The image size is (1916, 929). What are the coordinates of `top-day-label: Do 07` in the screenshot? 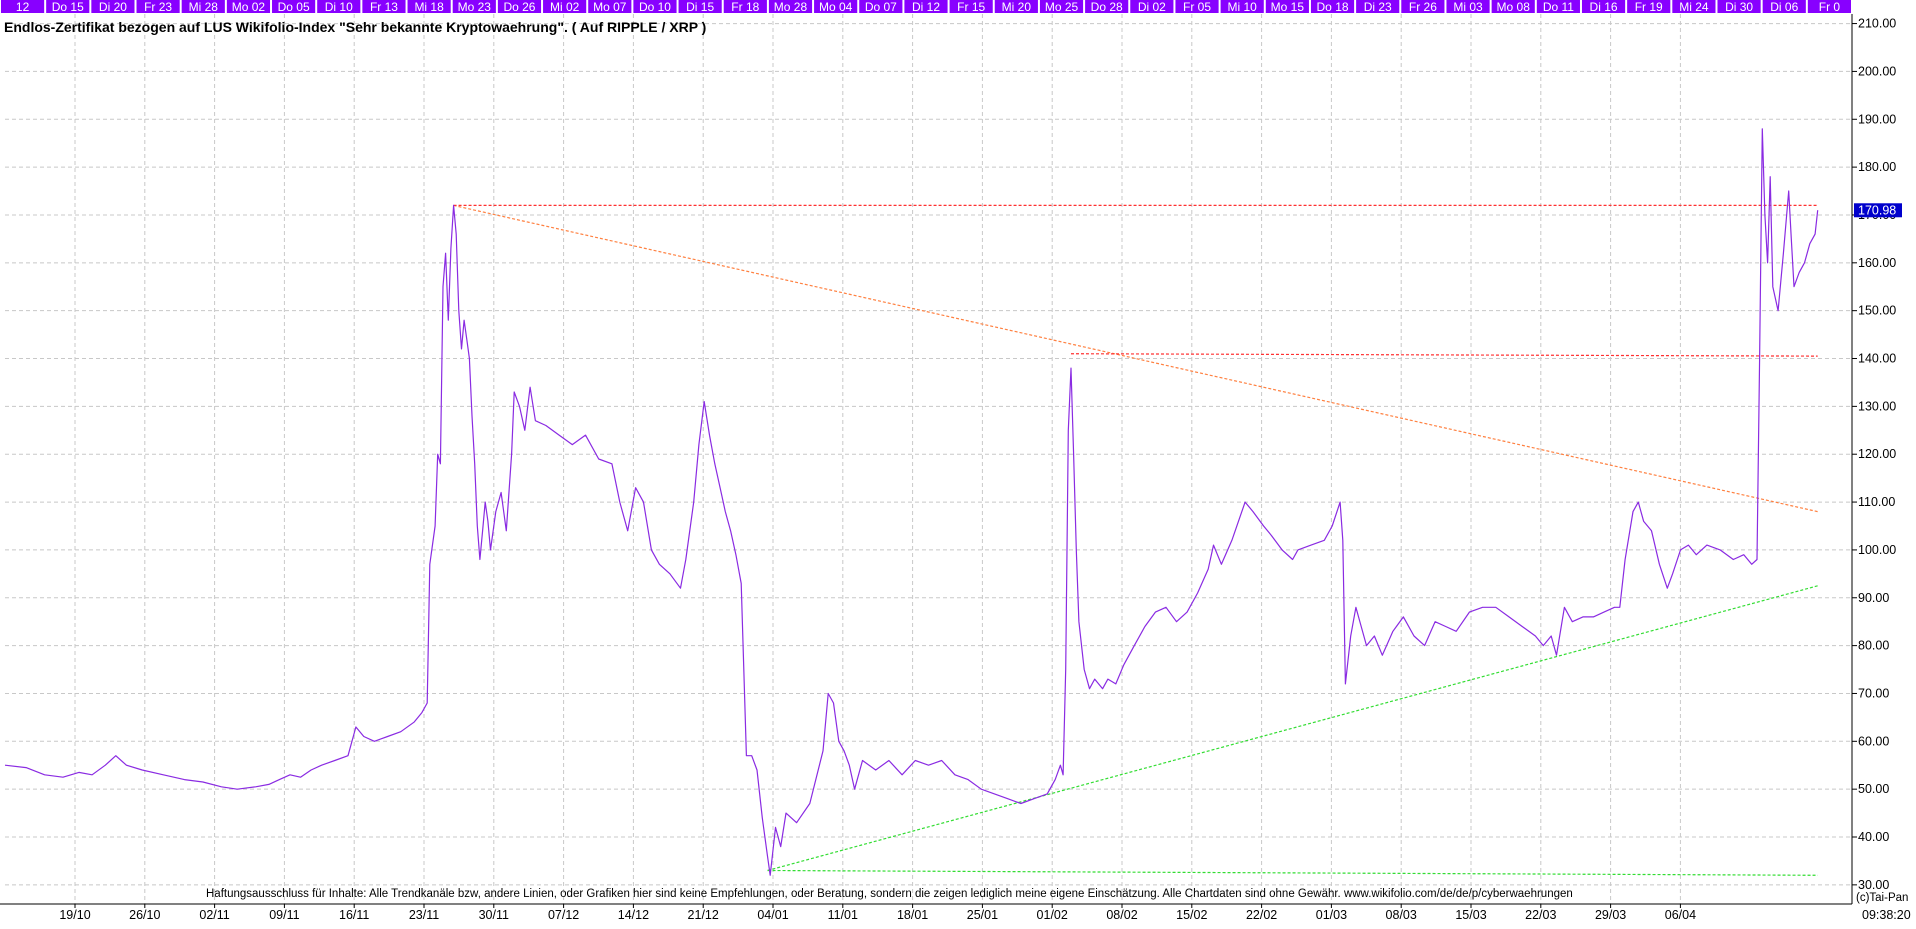 It's located at (881, 7).